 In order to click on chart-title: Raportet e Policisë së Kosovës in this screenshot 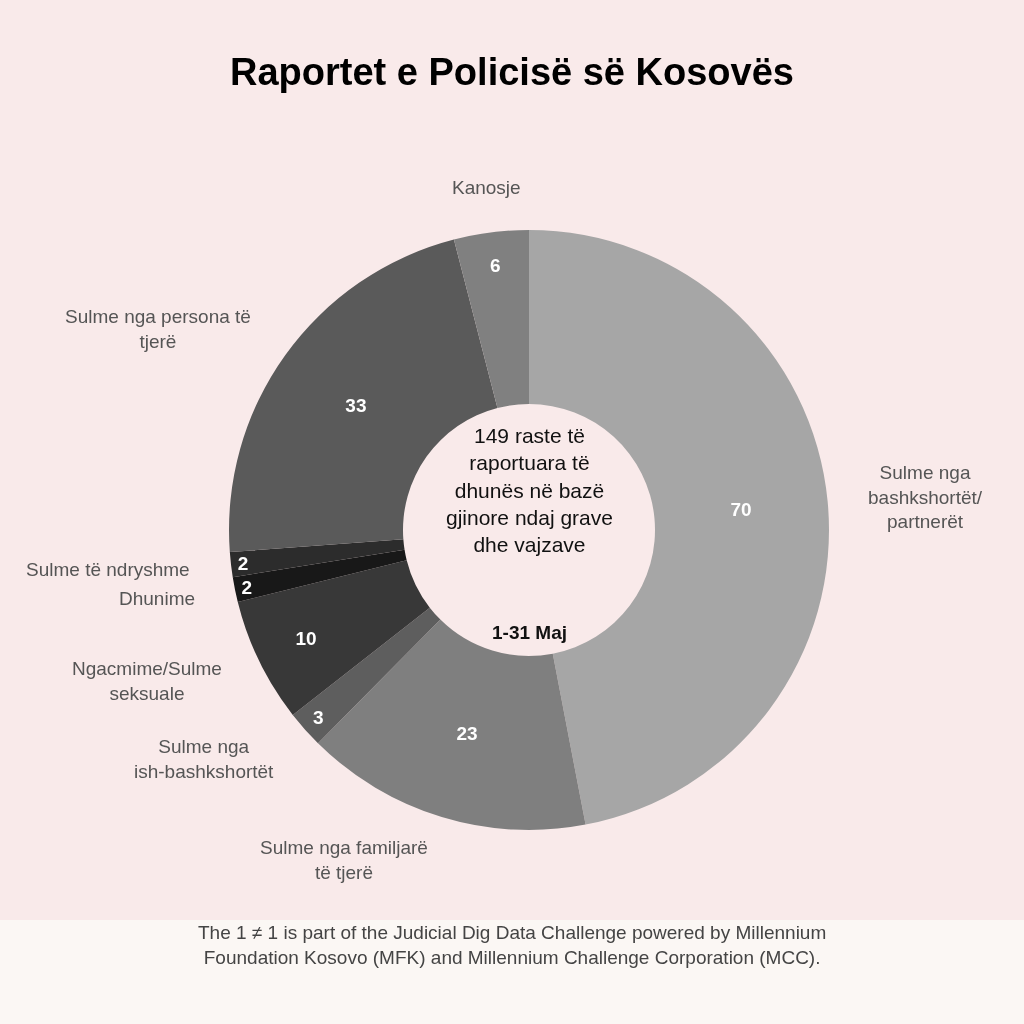, I will do `click(512, 72)`.